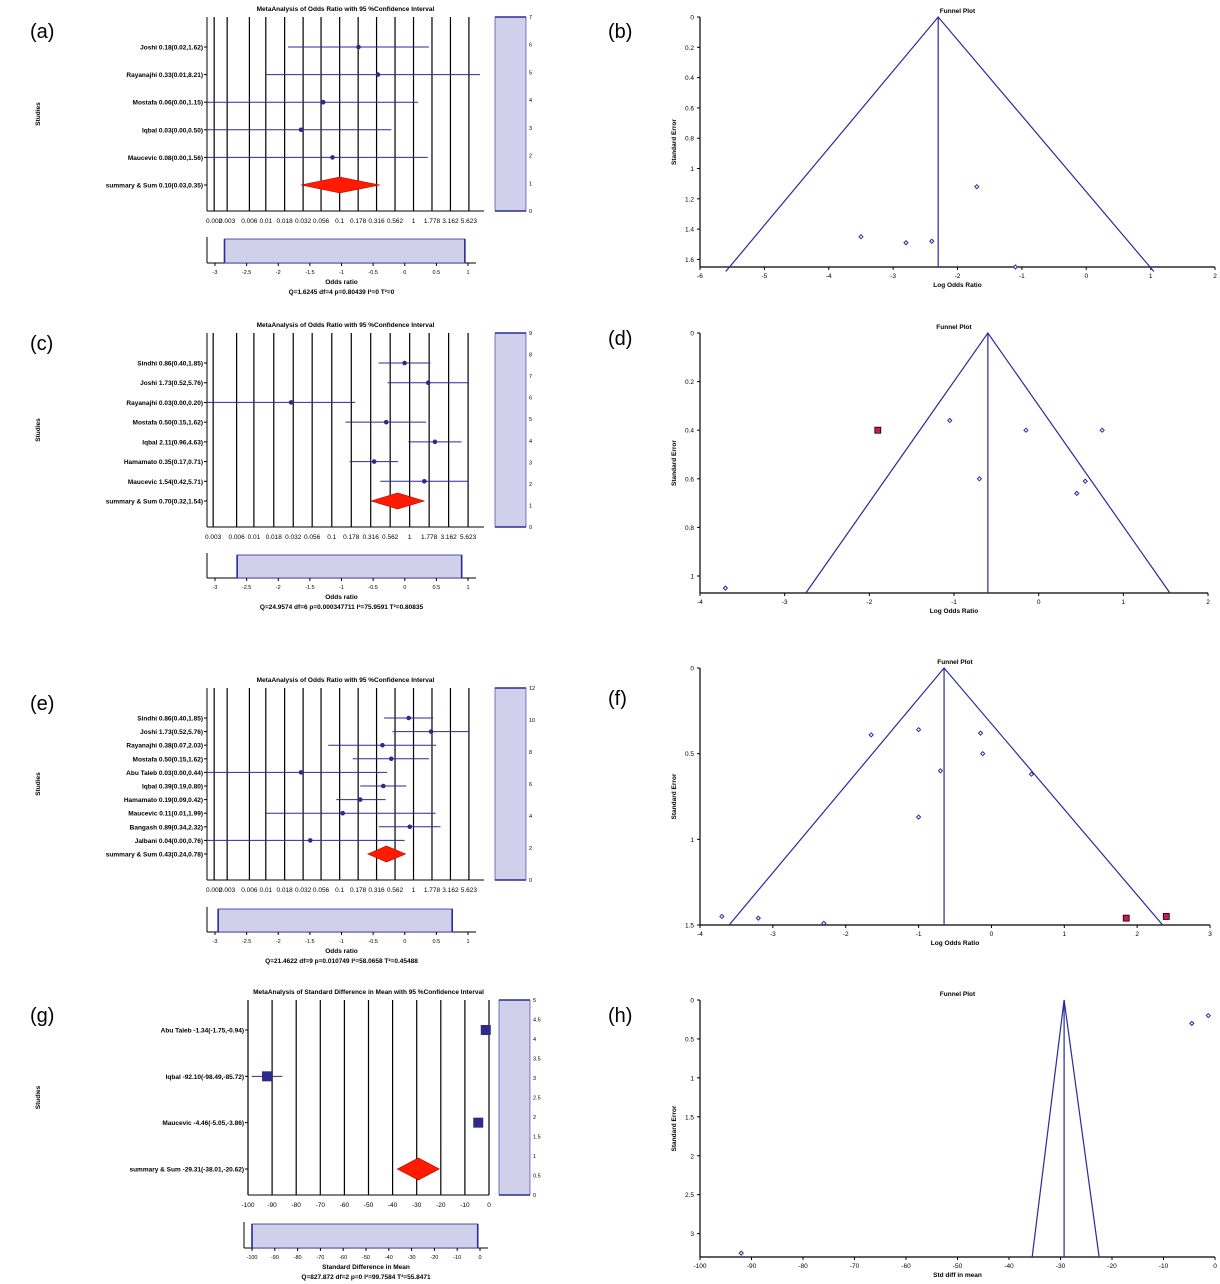  Describe the element at coordinates (467, 942) in the screenshot. I see `panel-e-bottom-tick-label-8: 1` at that location.